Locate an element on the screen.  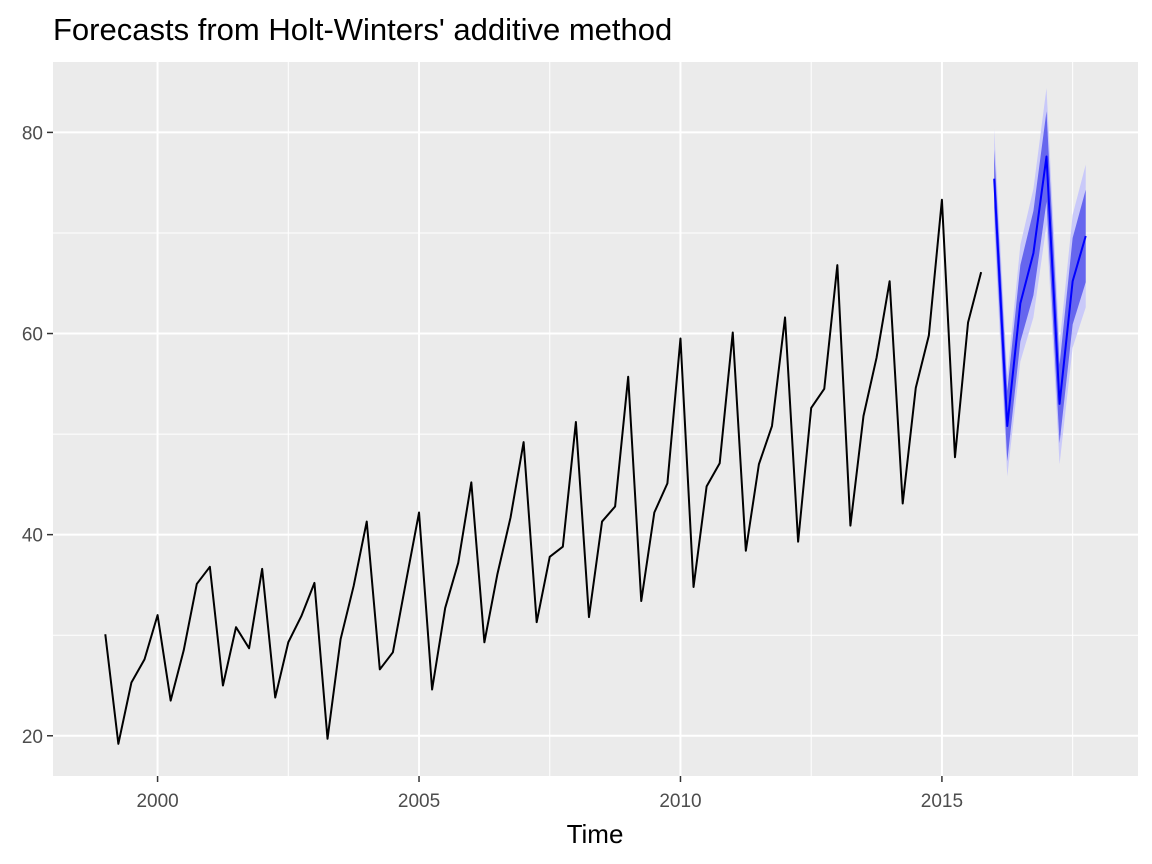
y-tick-label: 60 is located at coordinates (32, 335).